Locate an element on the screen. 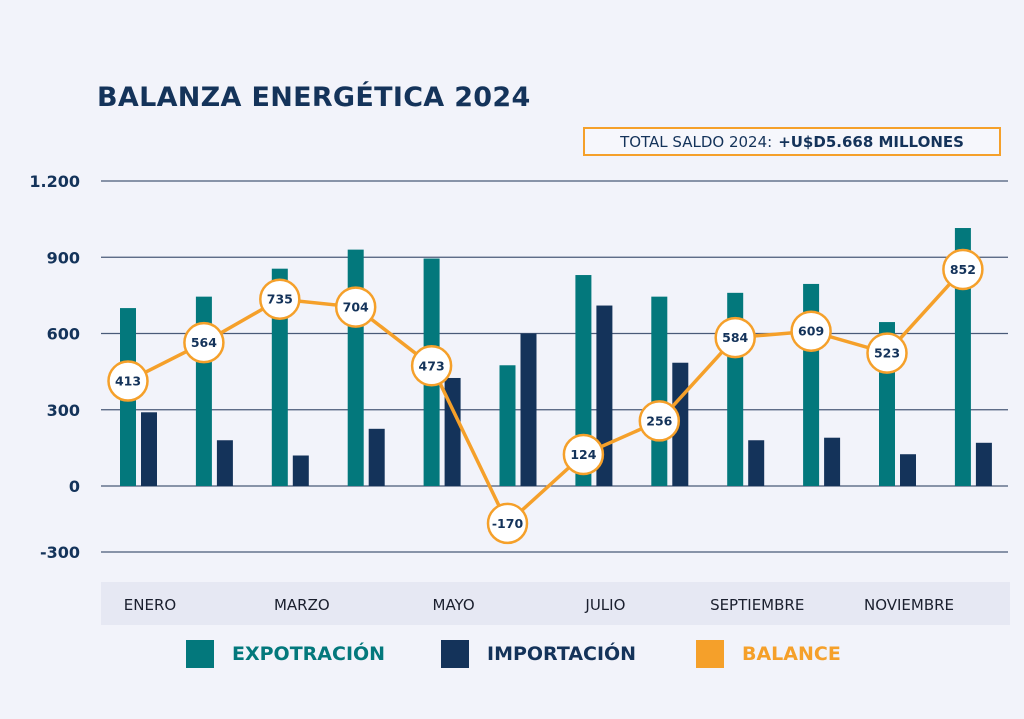  legend-swatch-import is located at coordinates (455, 654).